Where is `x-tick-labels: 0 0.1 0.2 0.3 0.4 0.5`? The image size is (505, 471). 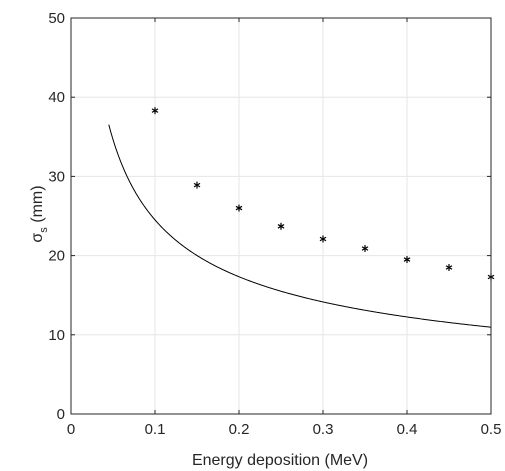 x-tick-labels: 0 0.1 0.2 0.3 0.4 0.5 is located at coordinates (284, 429).